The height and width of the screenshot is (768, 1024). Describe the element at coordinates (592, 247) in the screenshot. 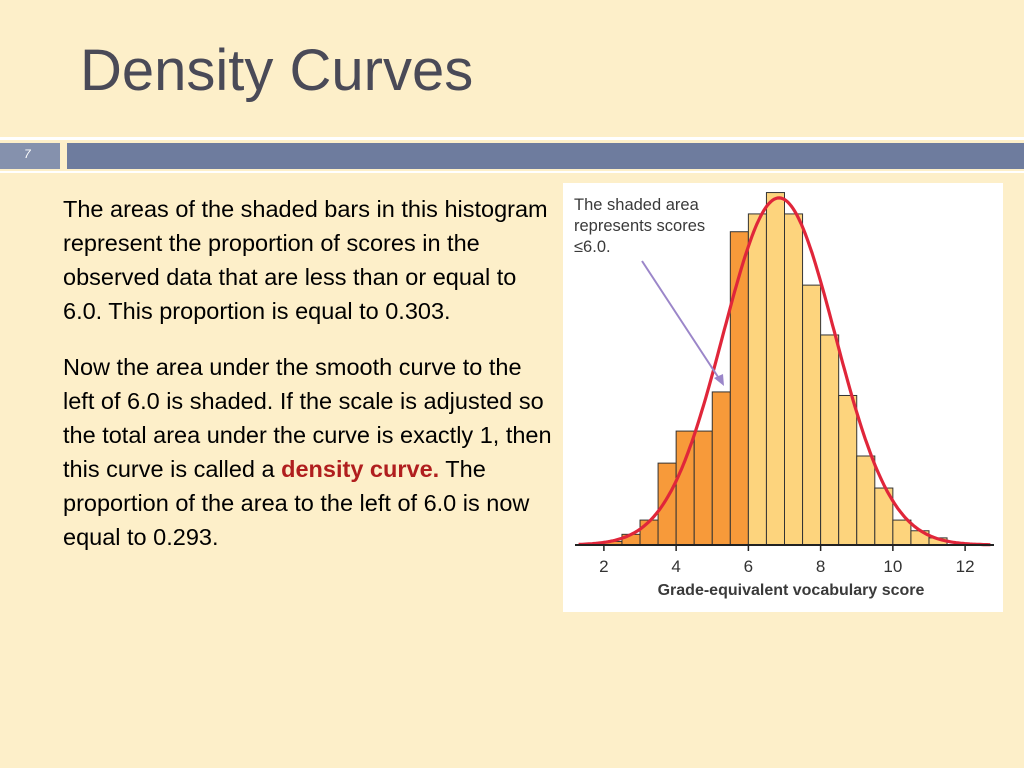

I see `annotation-line: ≤6.0.` at that location.